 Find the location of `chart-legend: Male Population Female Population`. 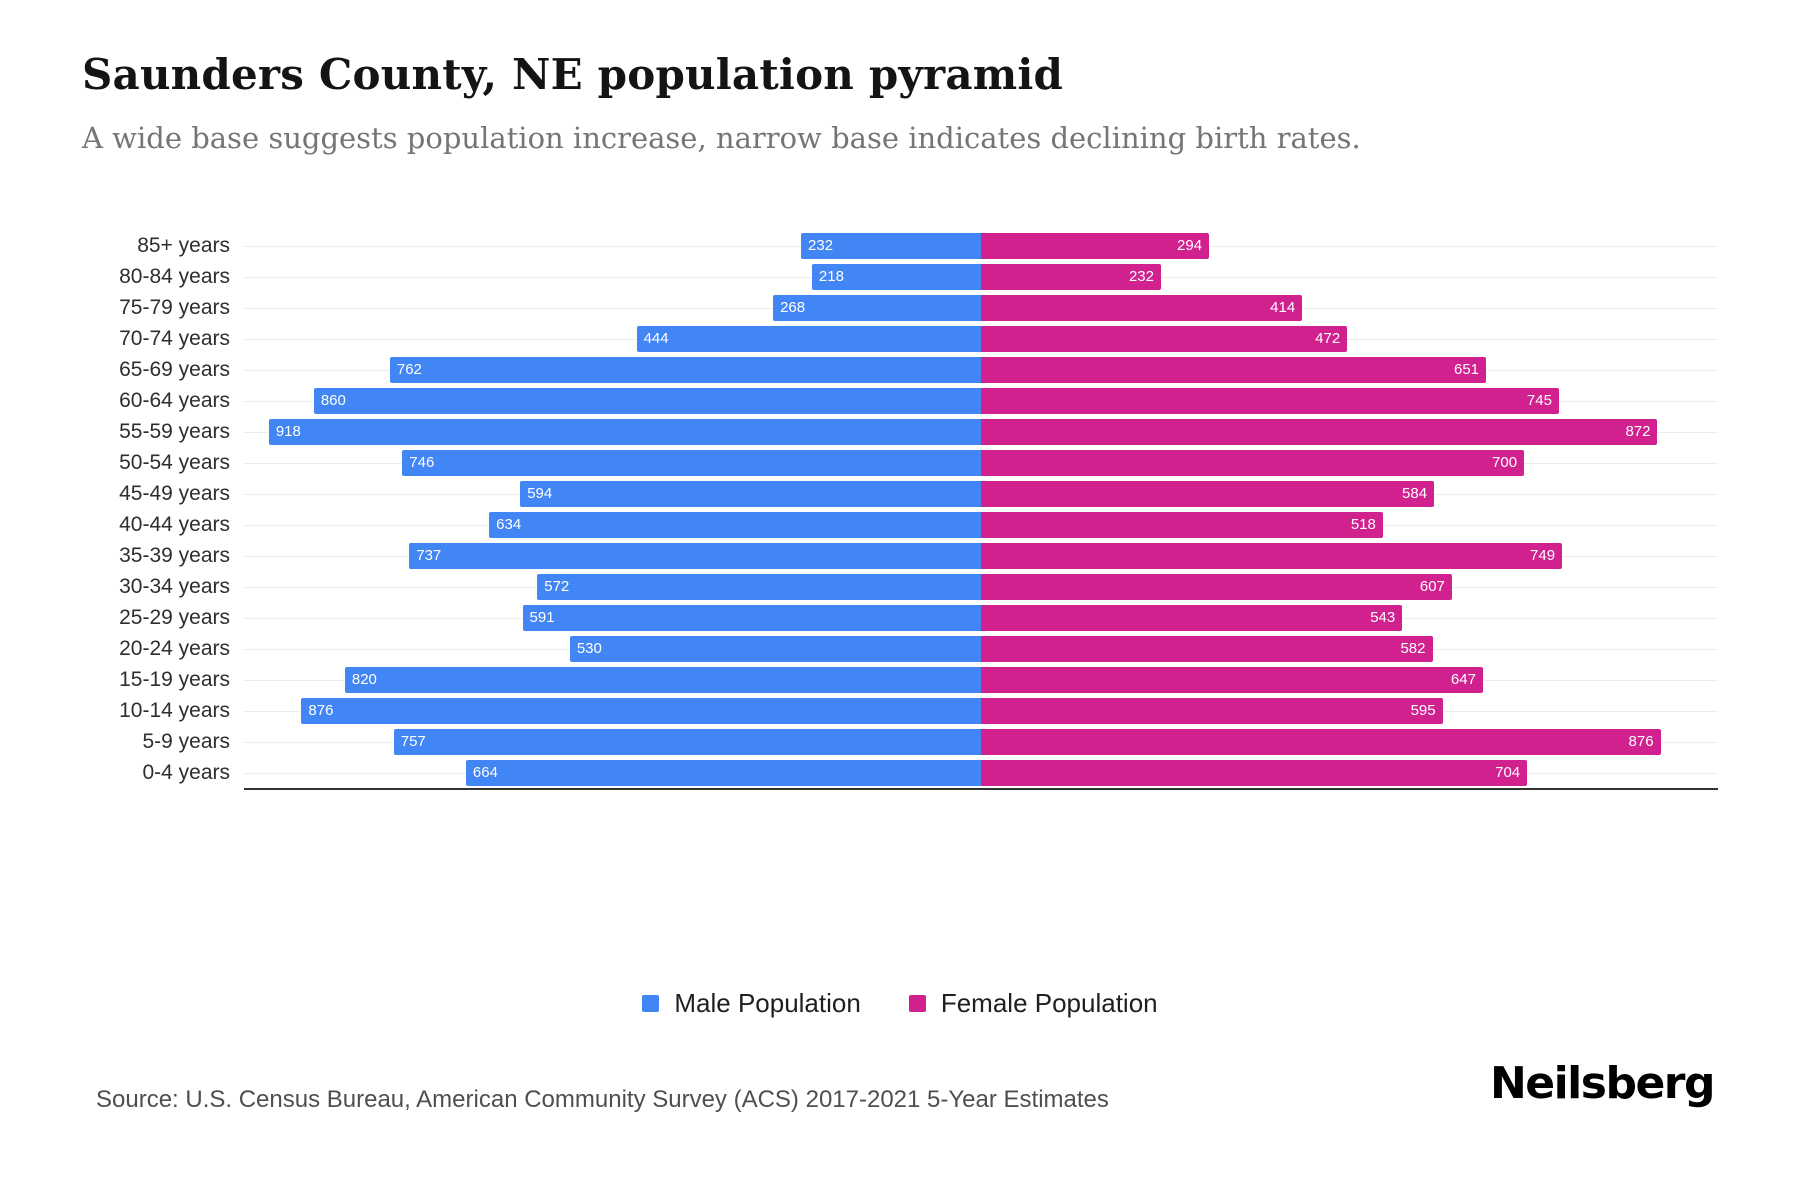

chart-legend: Male Population Female Population is located at coordinates (900, 1003).